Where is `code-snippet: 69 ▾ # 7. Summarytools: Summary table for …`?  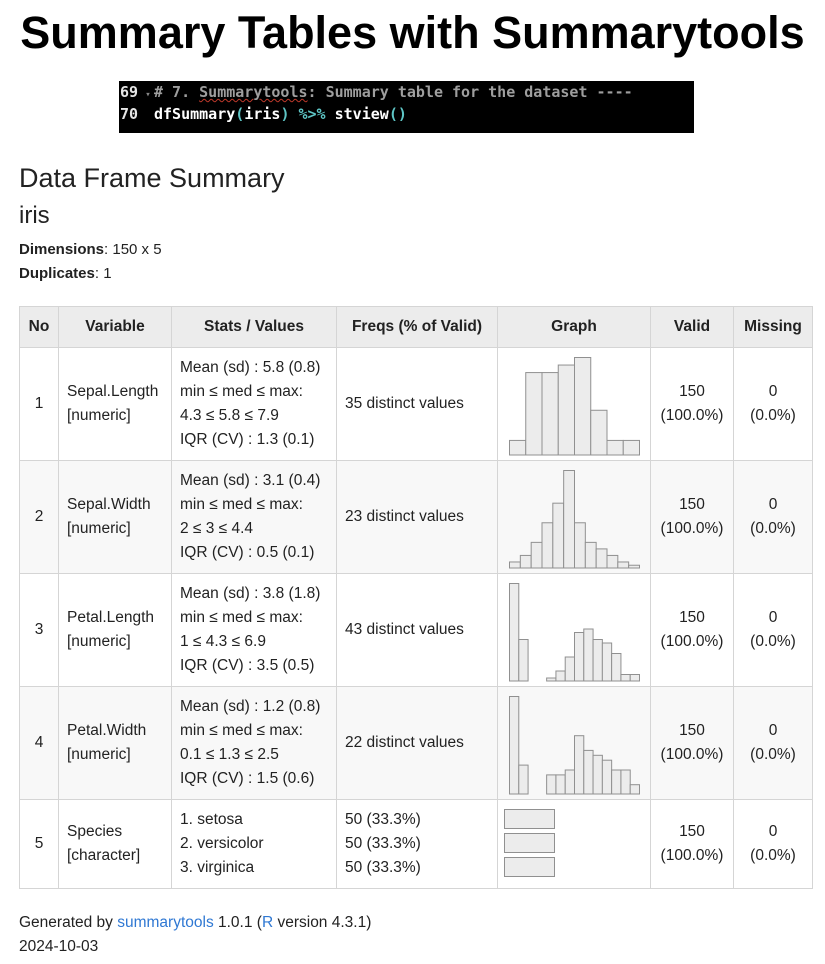
code-snippet: 69 ▾ # 7. Summarytools: Summary table for … is located at coordinates (406, 107).